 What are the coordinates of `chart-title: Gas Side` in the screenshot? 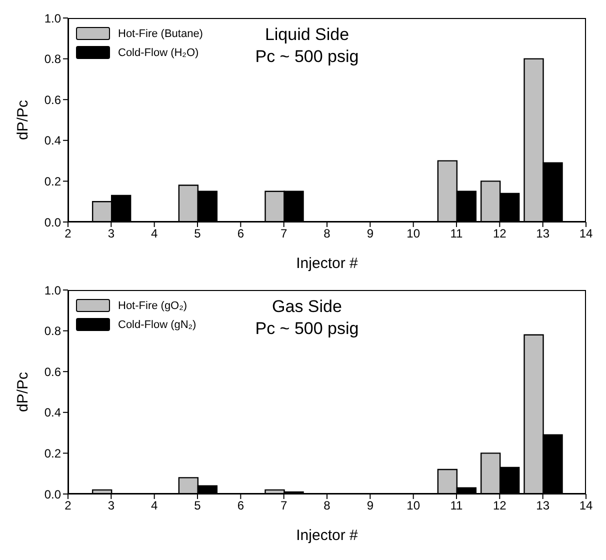 It's located at (307, 307).